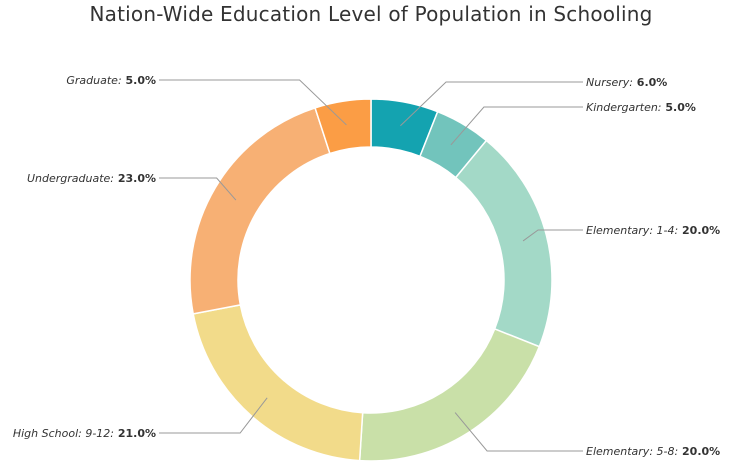  I want to click on data-label-high-school-9-12: High School: 9-12: 21.0%, so click(84, 433).